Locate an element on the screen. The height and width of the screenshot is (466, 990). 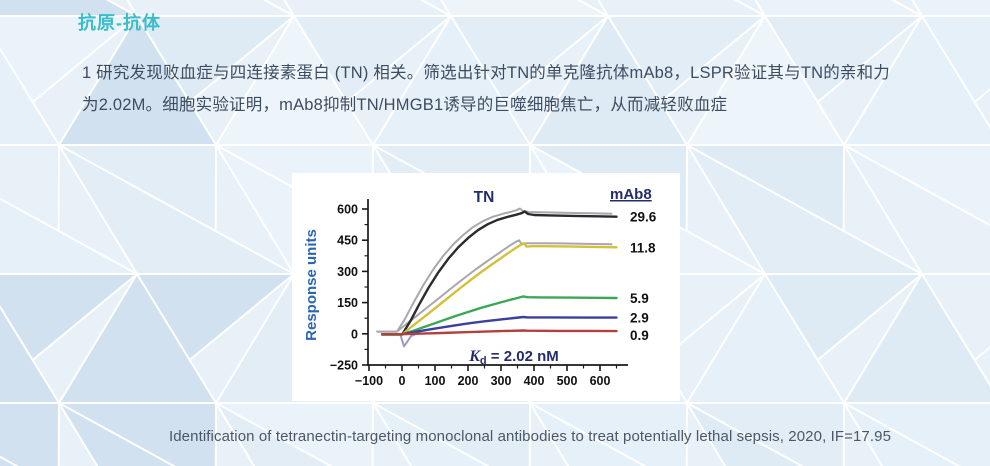
svg-text: mAb8 is located at coordinates (631, 194).